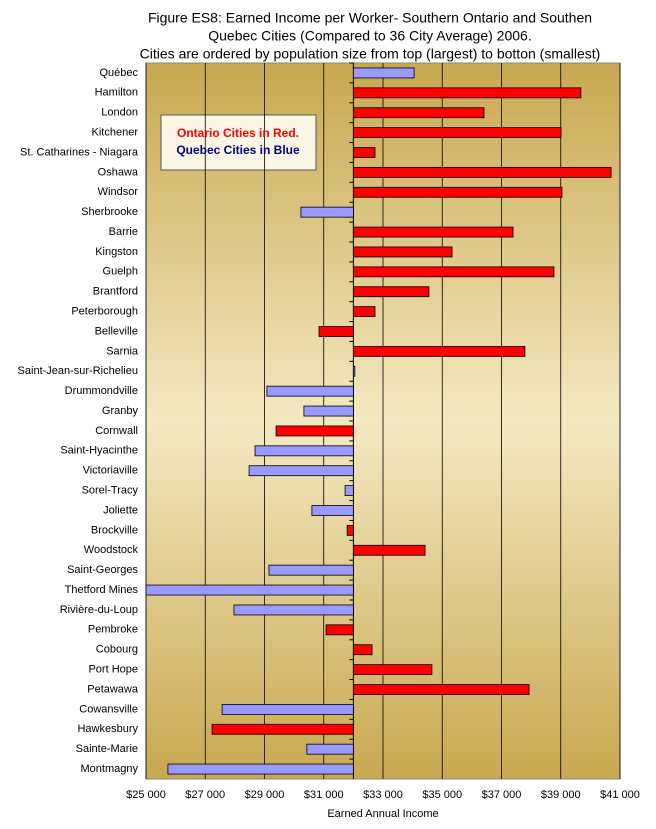  Describe the element at coordinates (117, 650) in the screenshot. I see `y-tick-label: Cobourg` at that location.